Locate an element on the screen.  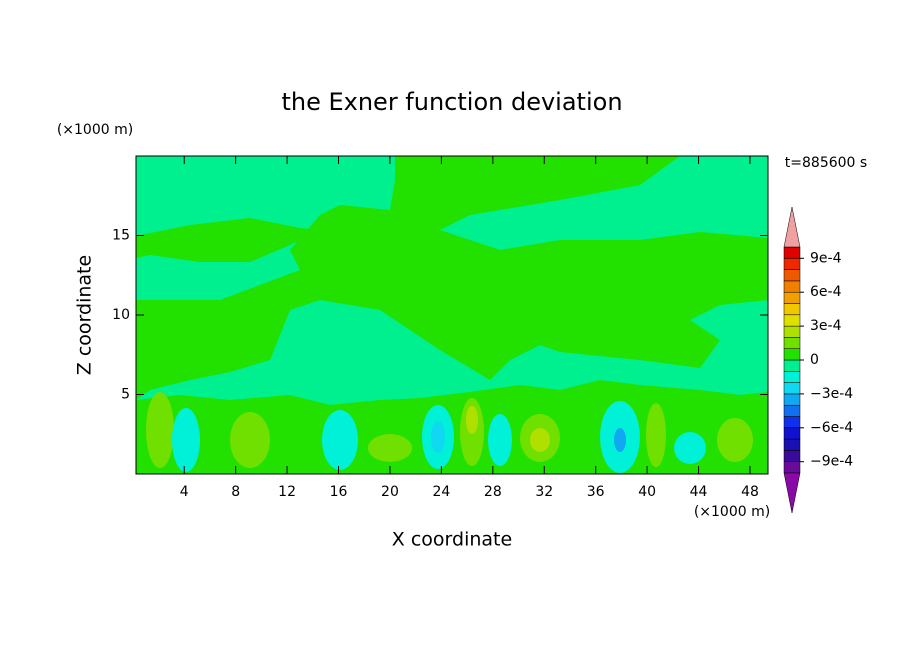
x-tick-label: 24 is located at coordinates (441, 492).